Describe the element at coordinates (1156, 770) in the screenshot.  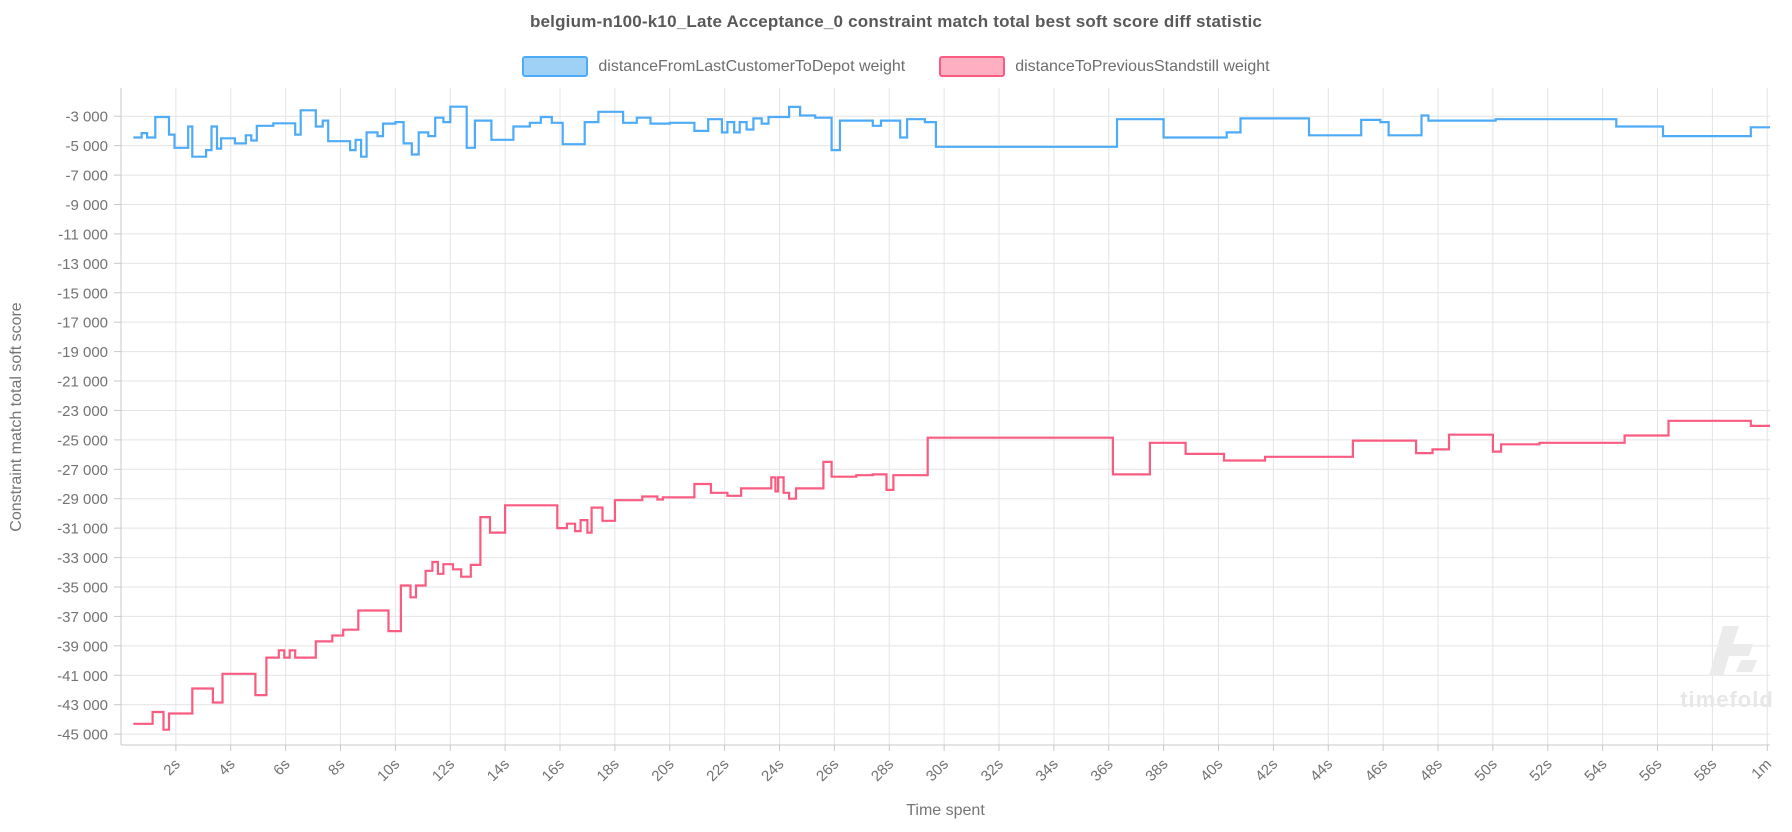
I see `svg-text: 38s` at that location.